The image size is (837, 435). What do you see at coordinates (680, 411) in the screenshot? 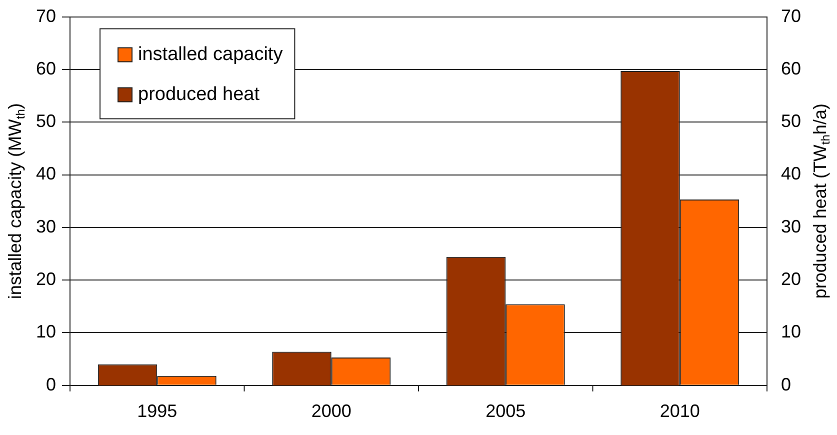
I see `x-tick-label: 2010` at bounding box center [680, 411].